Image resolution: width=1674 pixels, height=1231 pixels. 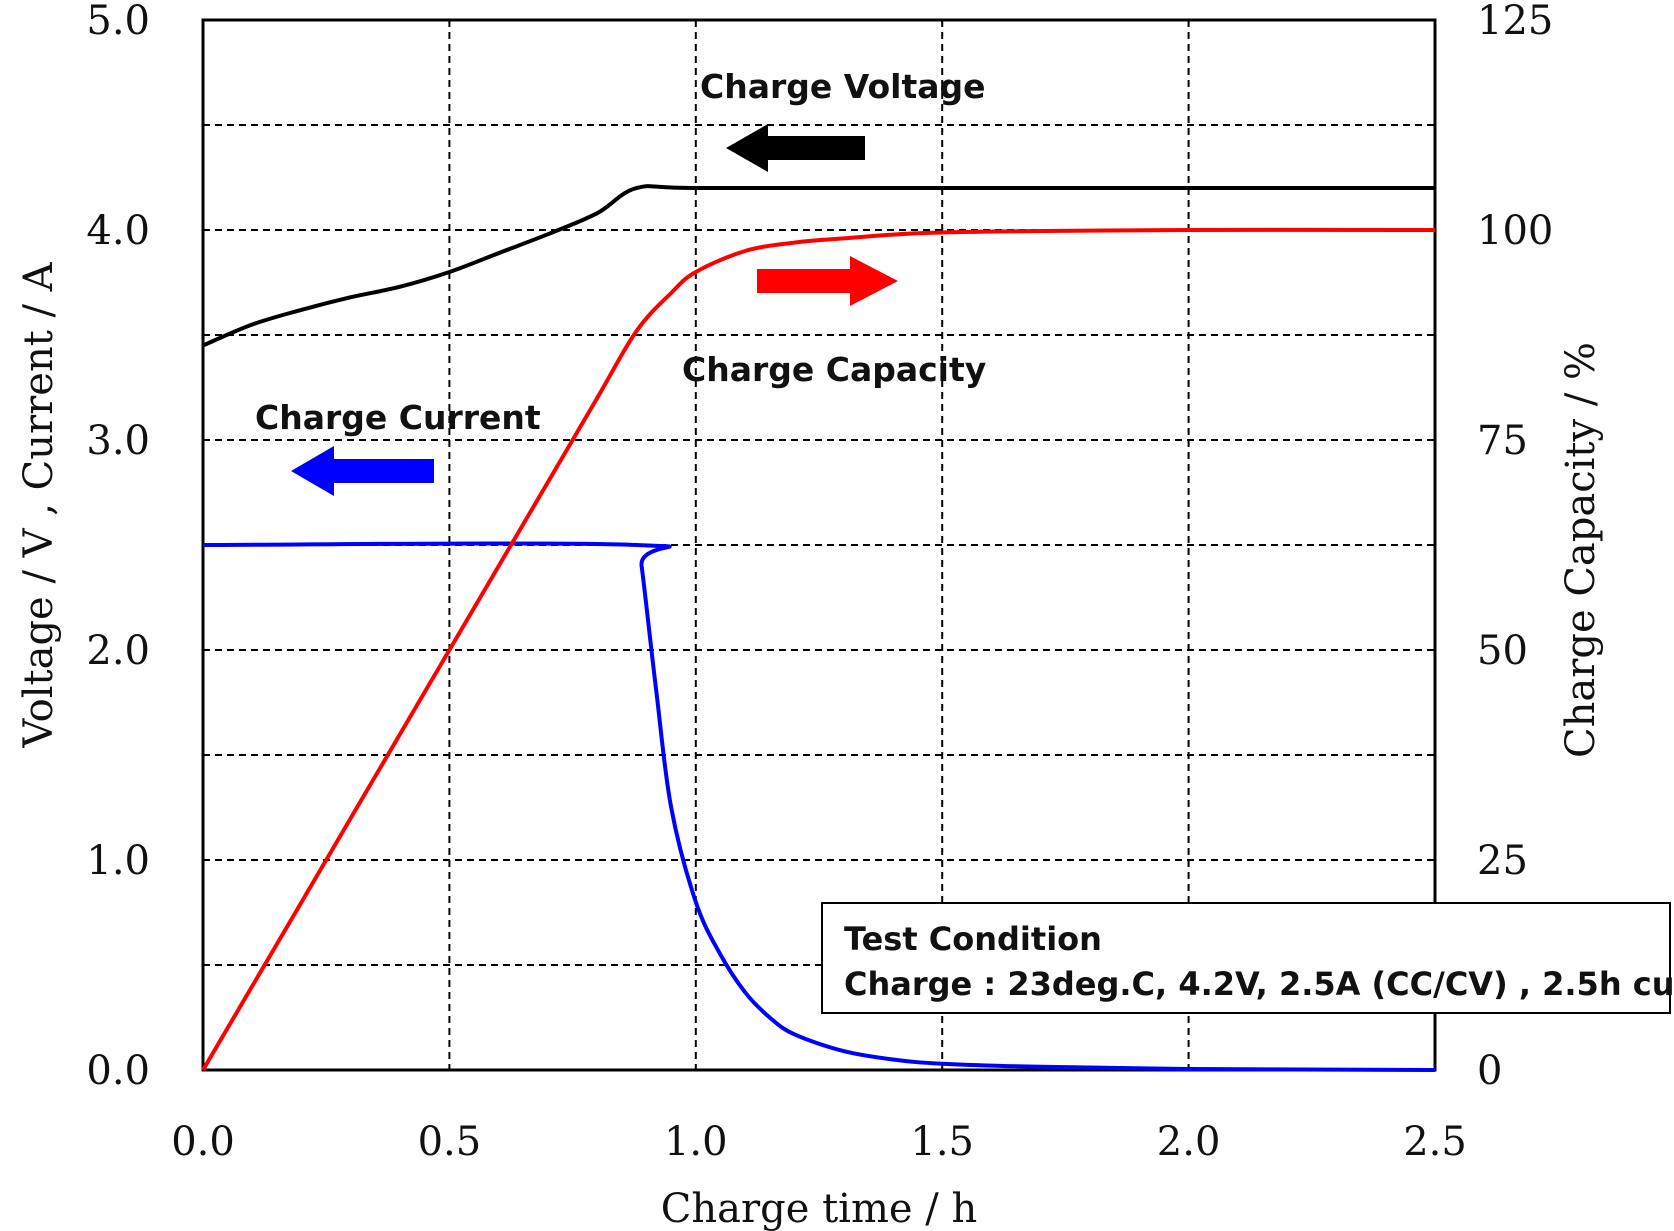 I want to click on x-tick-label: 1.5, so click(x=942, y=1142).